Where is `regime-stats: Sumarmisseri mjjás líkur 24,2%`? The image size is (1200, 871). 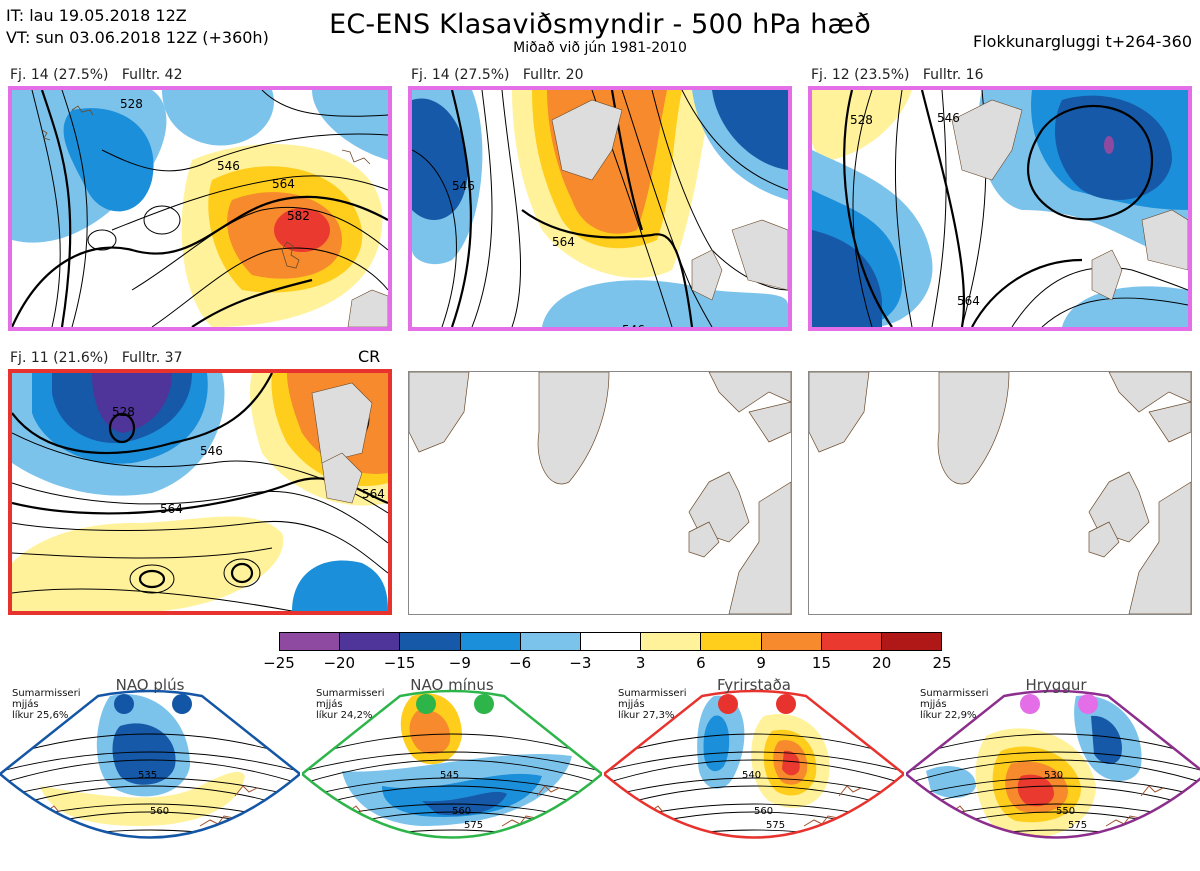 regime-stats: Sumarmisseri mjjás líkur 24,2% is located at coordinates (350, 704).